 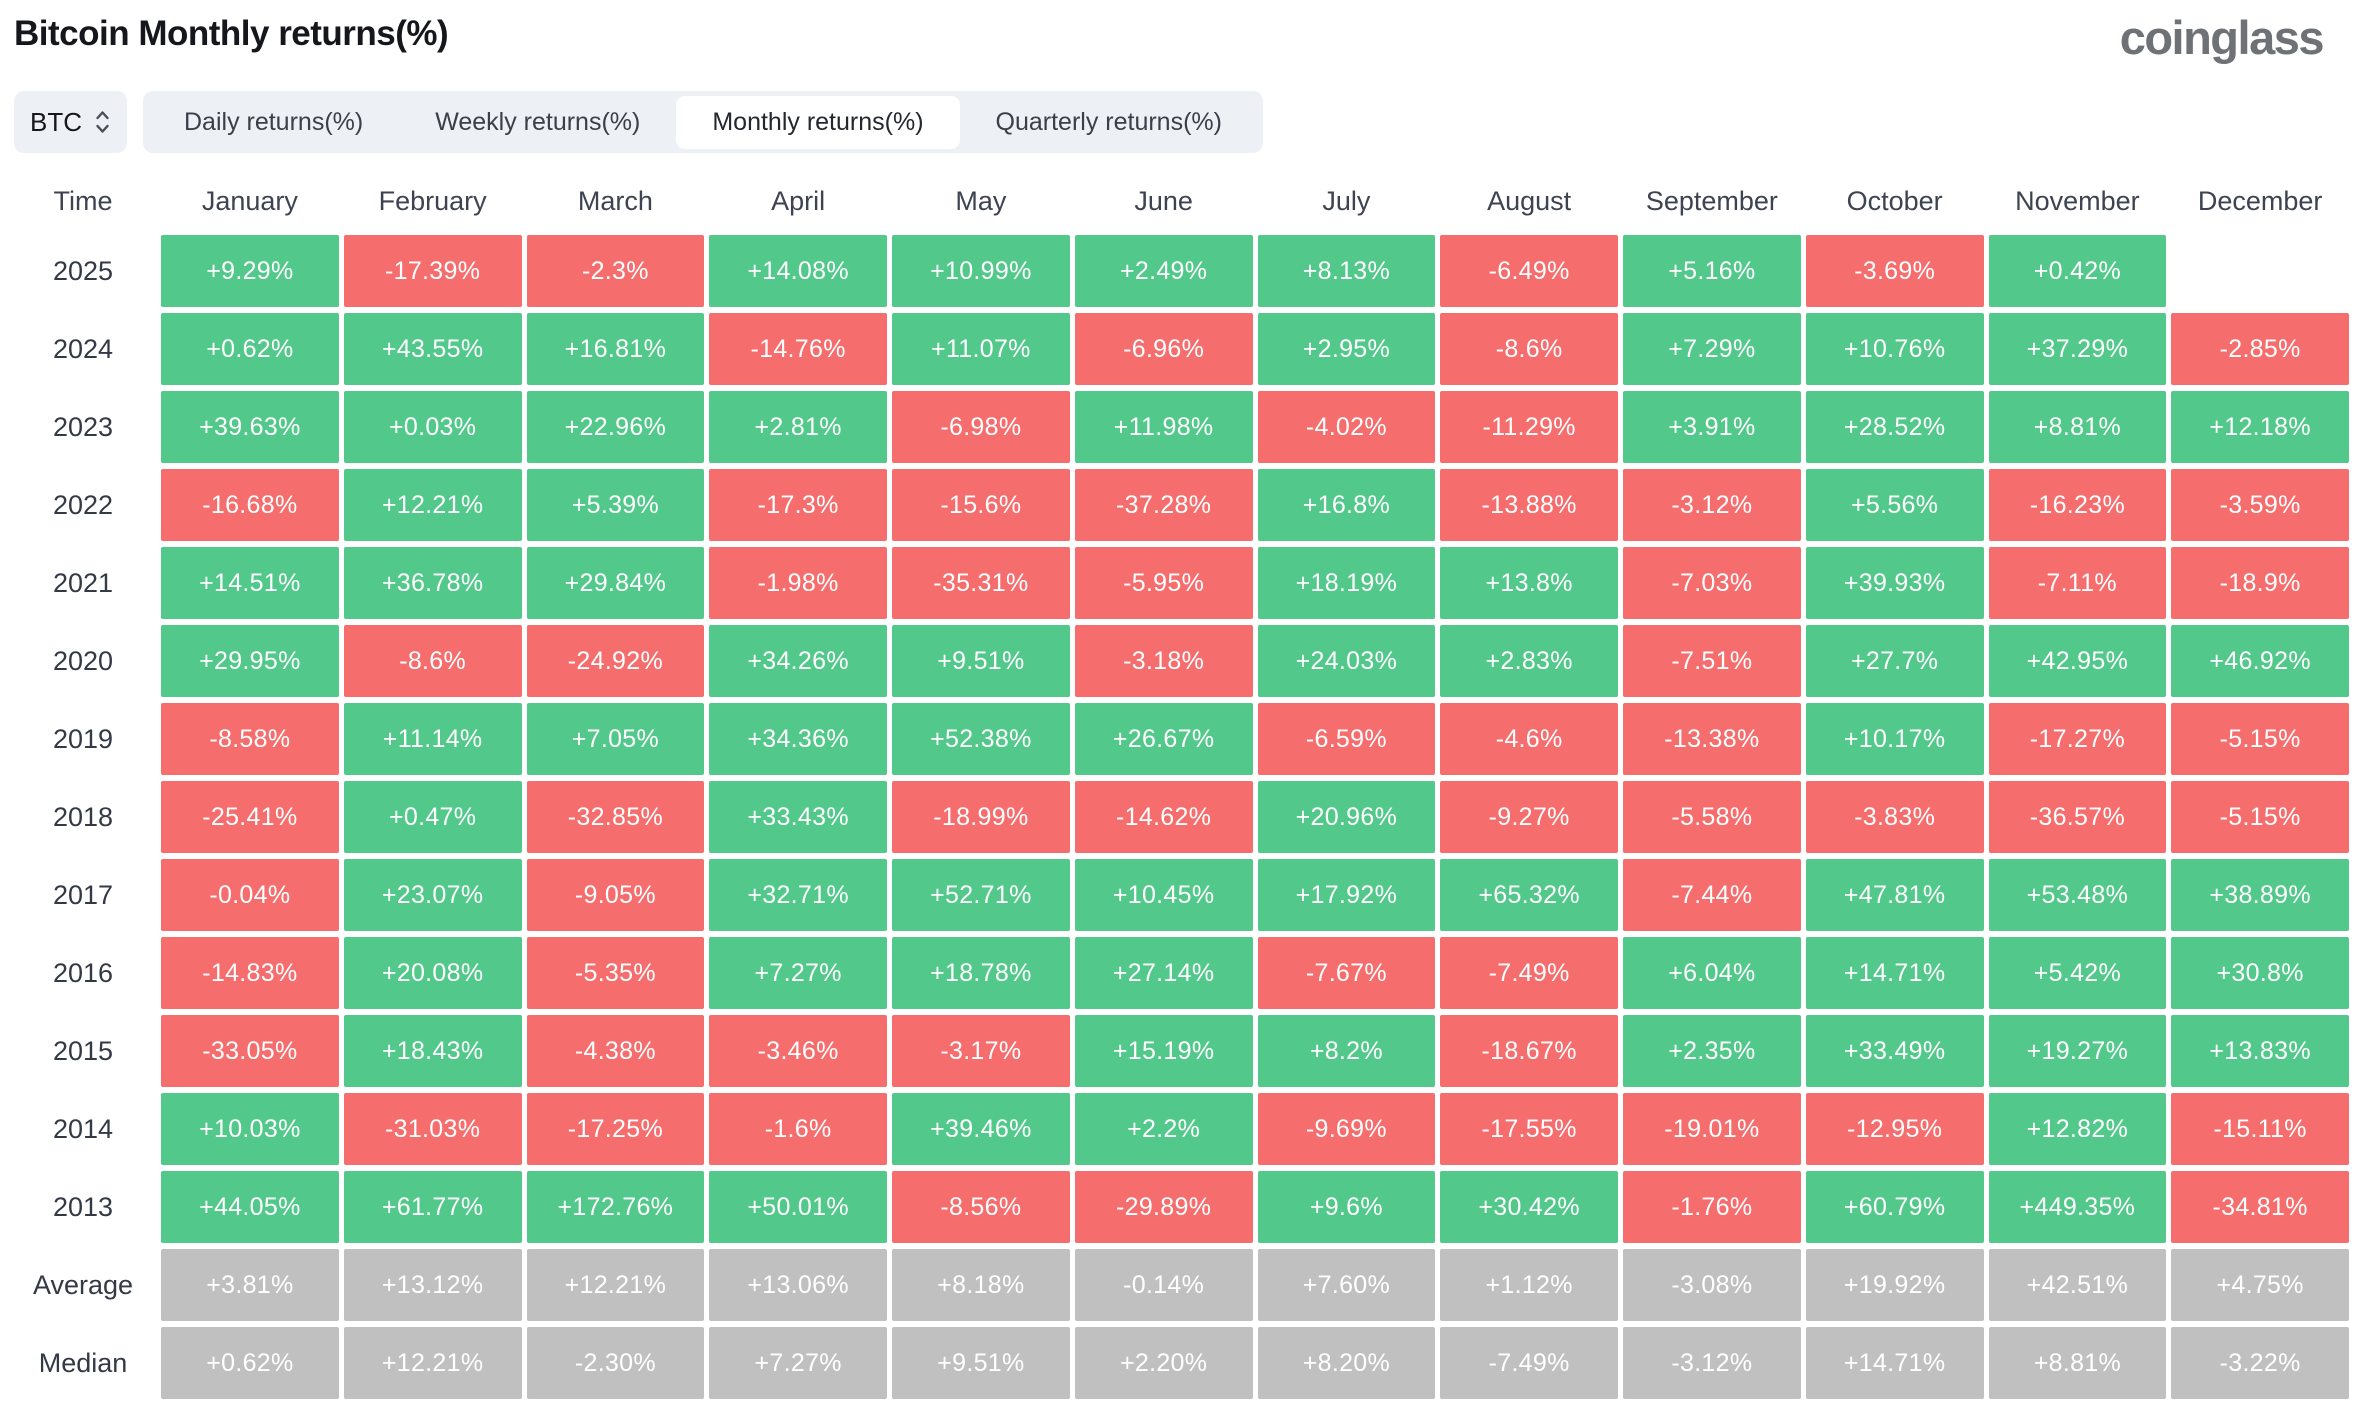 What do you see at coordinates (615, 895) in the screenshot?
I see `return-cell-2017-march: -9.05%` at bounding box center [615, 895].